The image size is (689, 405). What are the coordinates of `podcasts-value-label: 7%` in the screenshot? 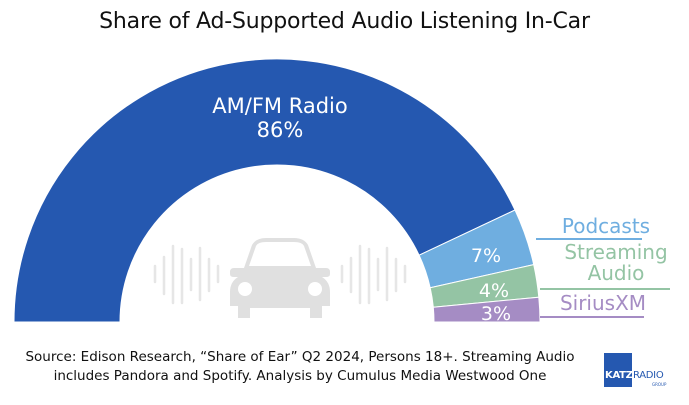 It's located at (486, 256).